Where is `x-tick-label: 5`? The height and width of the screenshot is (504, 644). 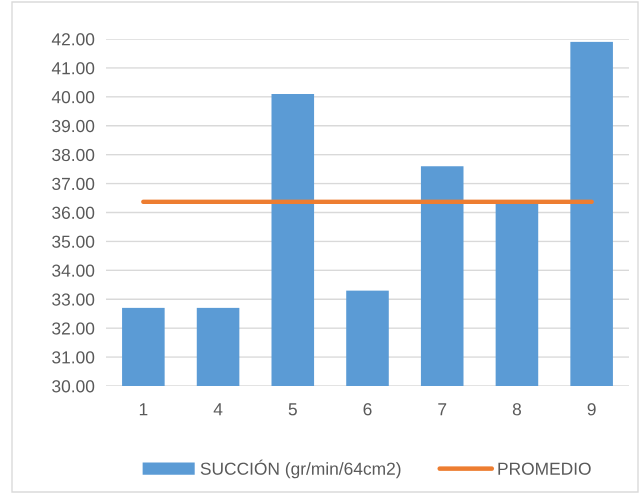 x-tick-label: 5 is located at coordinates (292, 409).